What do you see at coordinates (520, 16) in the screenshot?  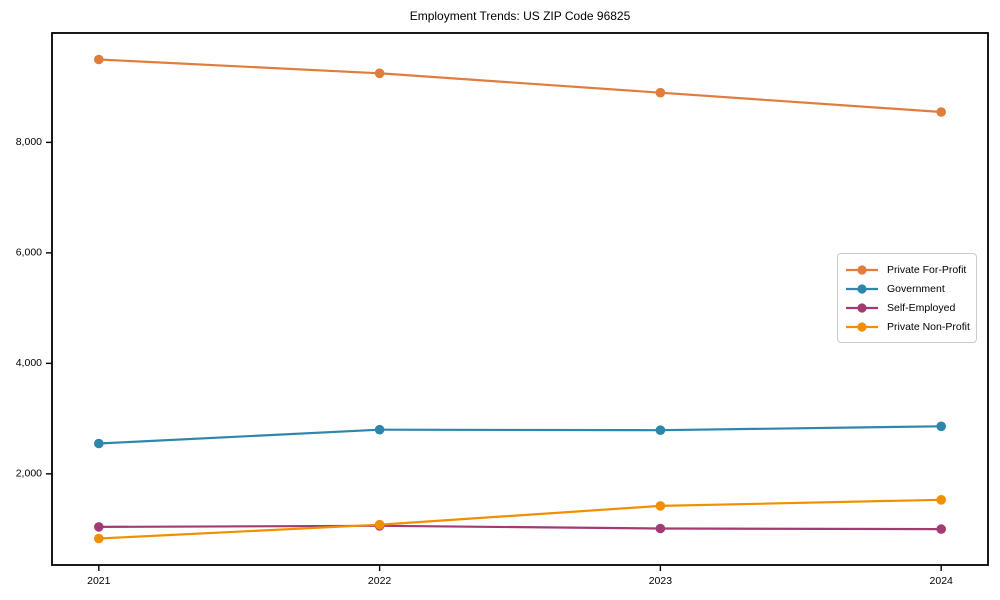 I see `chart-title: Employment Trends: US ZIP Code 96825` at bounding box center [520, 16].